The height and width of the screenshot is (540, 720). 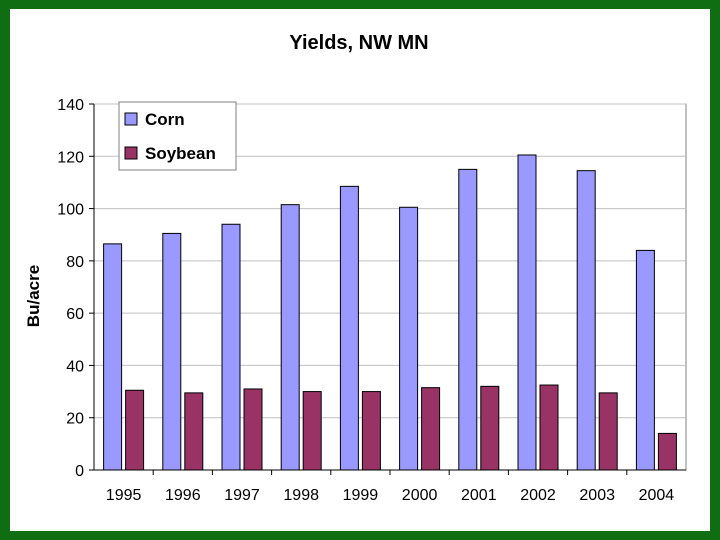 I want to click on bar-corn-1997, so click(x=231, y=347).